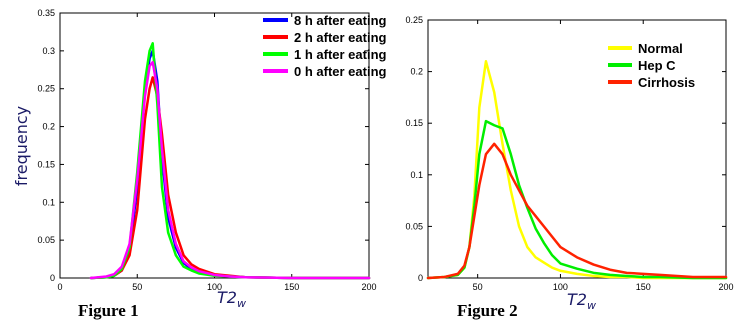 The image size is (742, 324). Describe the element at coordinates (666, 82) in the screenshot. I see `legend-label-3: Cirrhosis` at that location.